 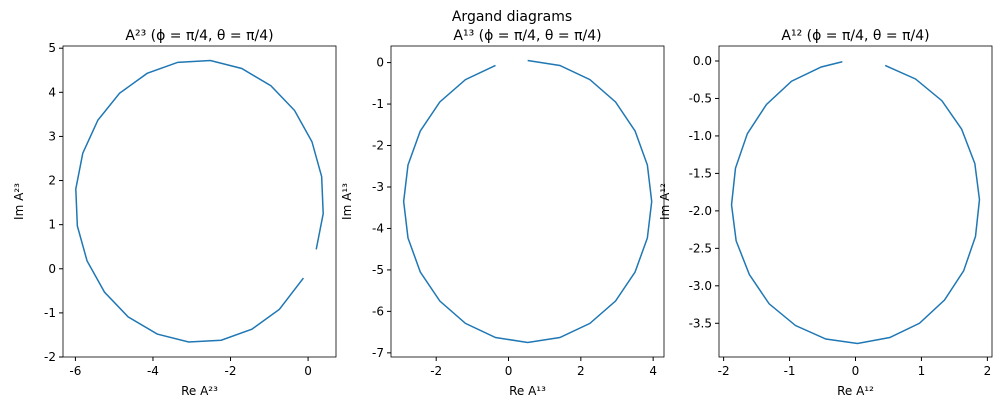 What do you see at coordinates (75, 371) in the screenshot?
I see `x-tick-label: -6` at bounding box center [75, 371].